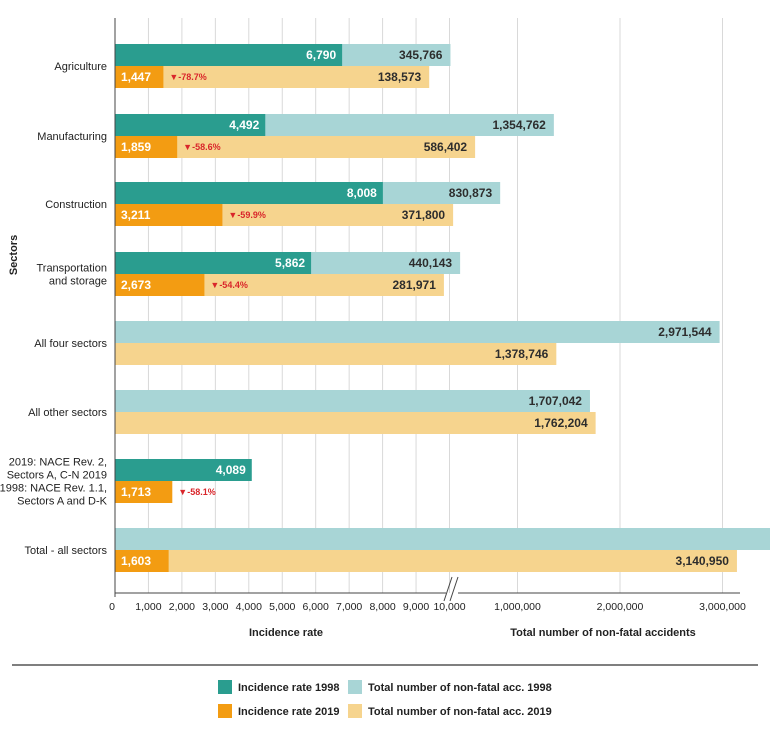 The height and width of the screenshot is (732, 770). I want to click on tick-label-right: 1,000,000, so click(517, 607).